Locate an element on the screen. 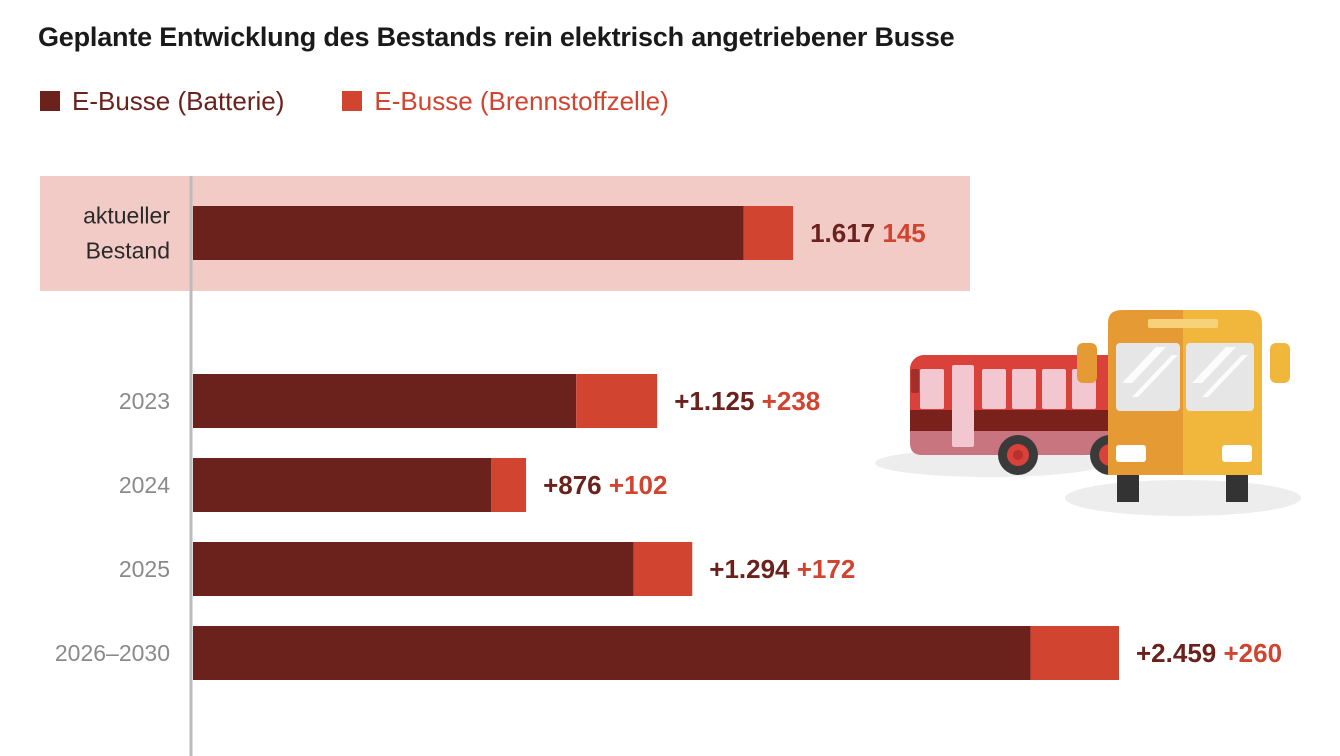  value-label: +1.125 +238 is located at coordinates (747, 401).